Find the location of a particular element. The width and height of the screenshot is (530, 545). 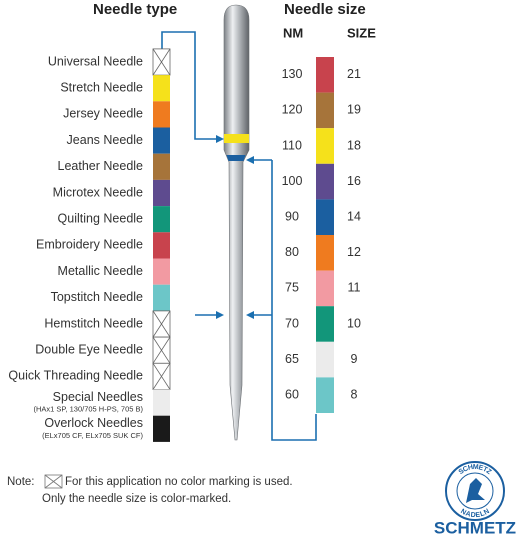

type-label: Jersey Needle is located at coordinates (103, 114).